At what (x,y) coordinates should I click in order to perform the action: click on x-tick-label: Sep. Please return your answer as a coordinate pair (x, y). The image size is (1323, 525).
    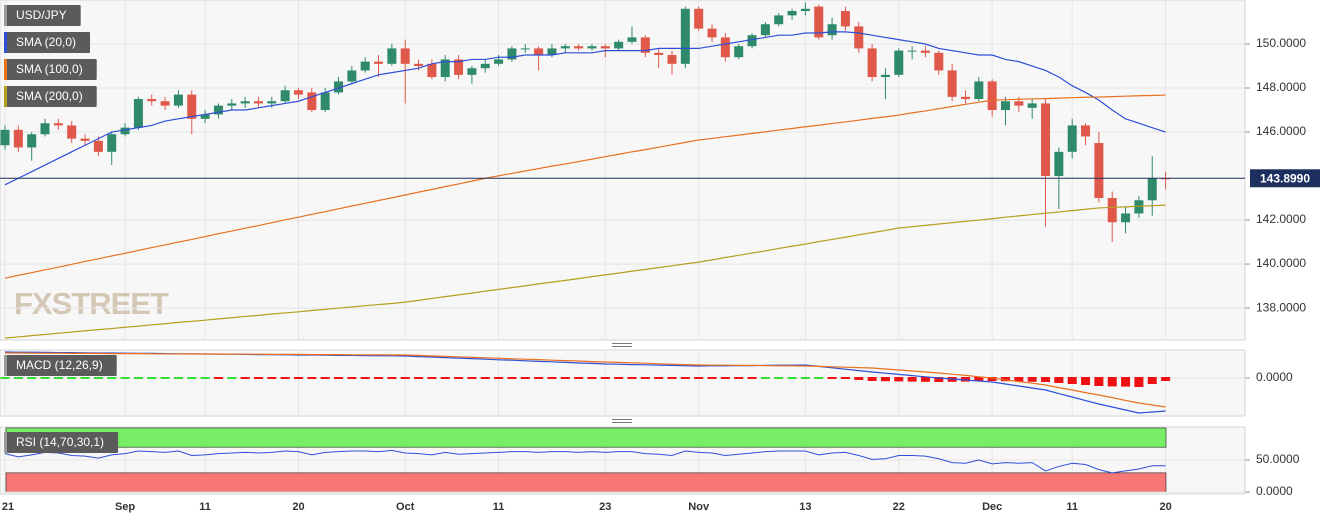
    Looking at the image, I should click on (125, 507).